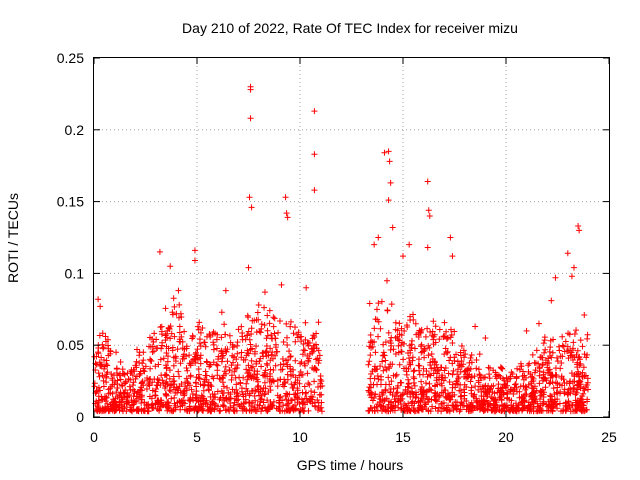 This screenshot has height=480, width=640. What do you see at coordinates (300, 437) in the screenshot?
I see `x-tick-label: 10` at bounding box center [300, 437].